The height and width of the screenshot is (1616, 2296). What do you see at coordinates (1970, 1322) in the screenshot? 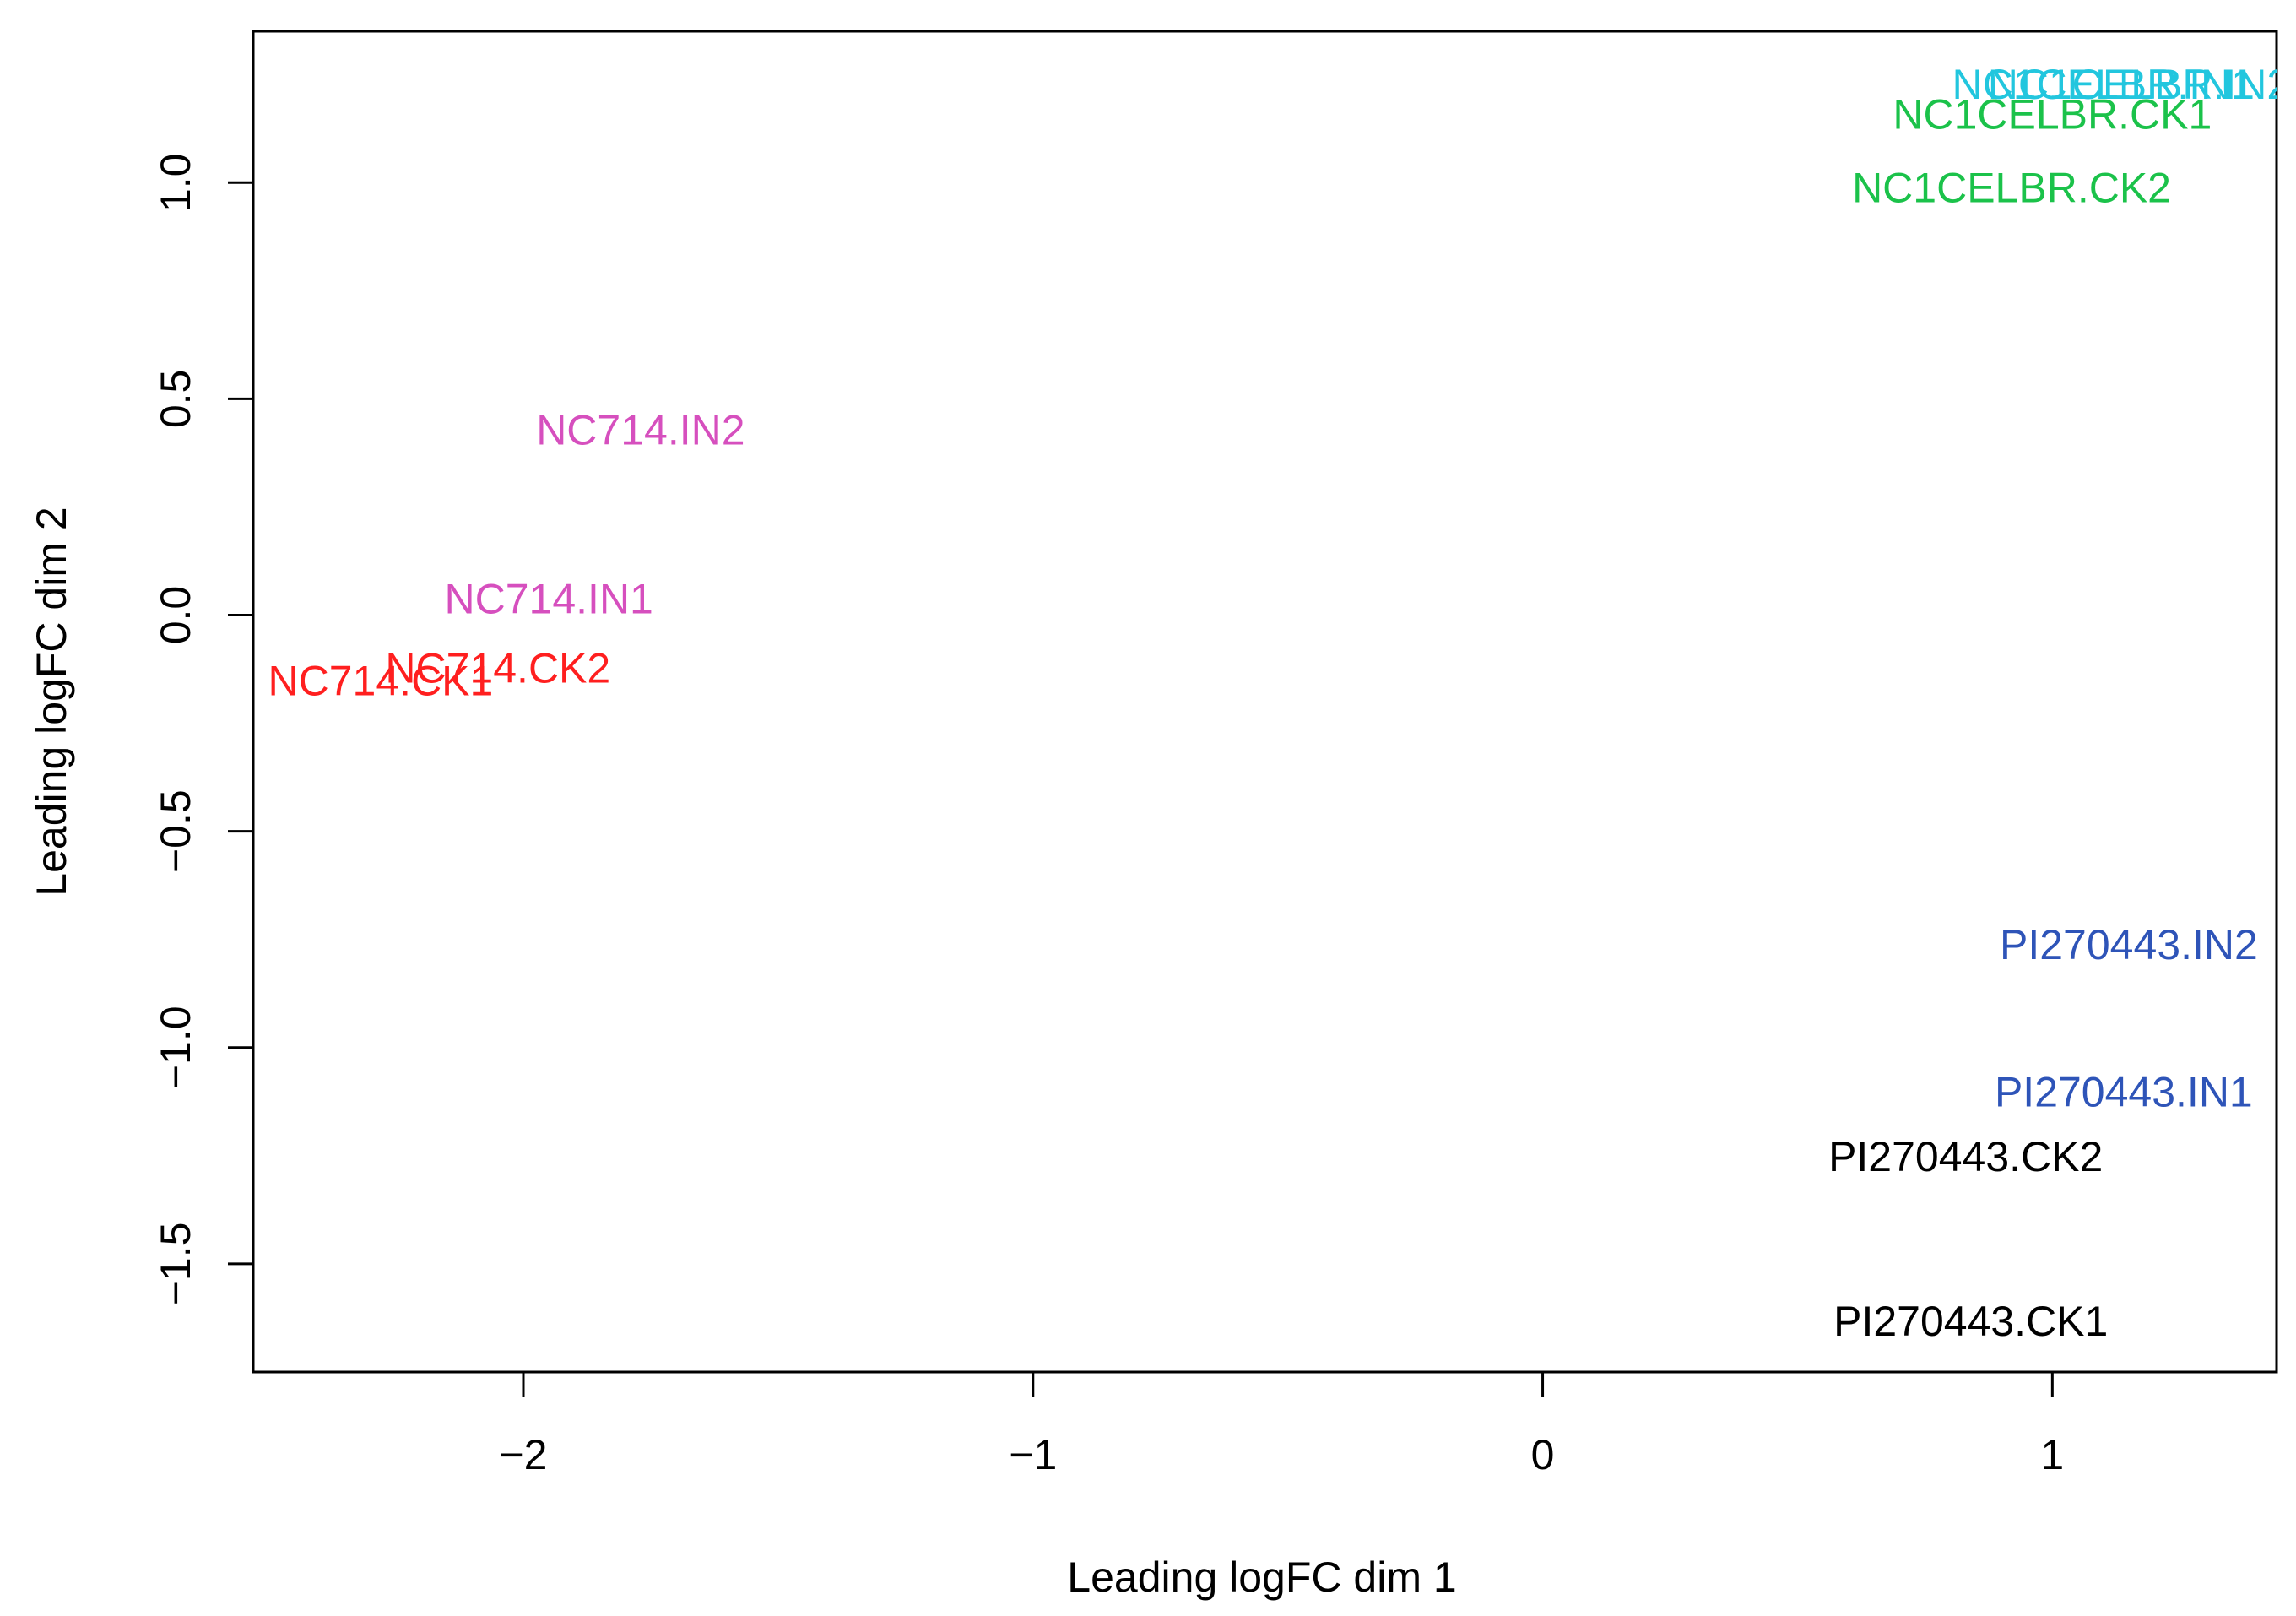
I see `point-label: PI270443.CK1` at bounding box center [1970, 1322].